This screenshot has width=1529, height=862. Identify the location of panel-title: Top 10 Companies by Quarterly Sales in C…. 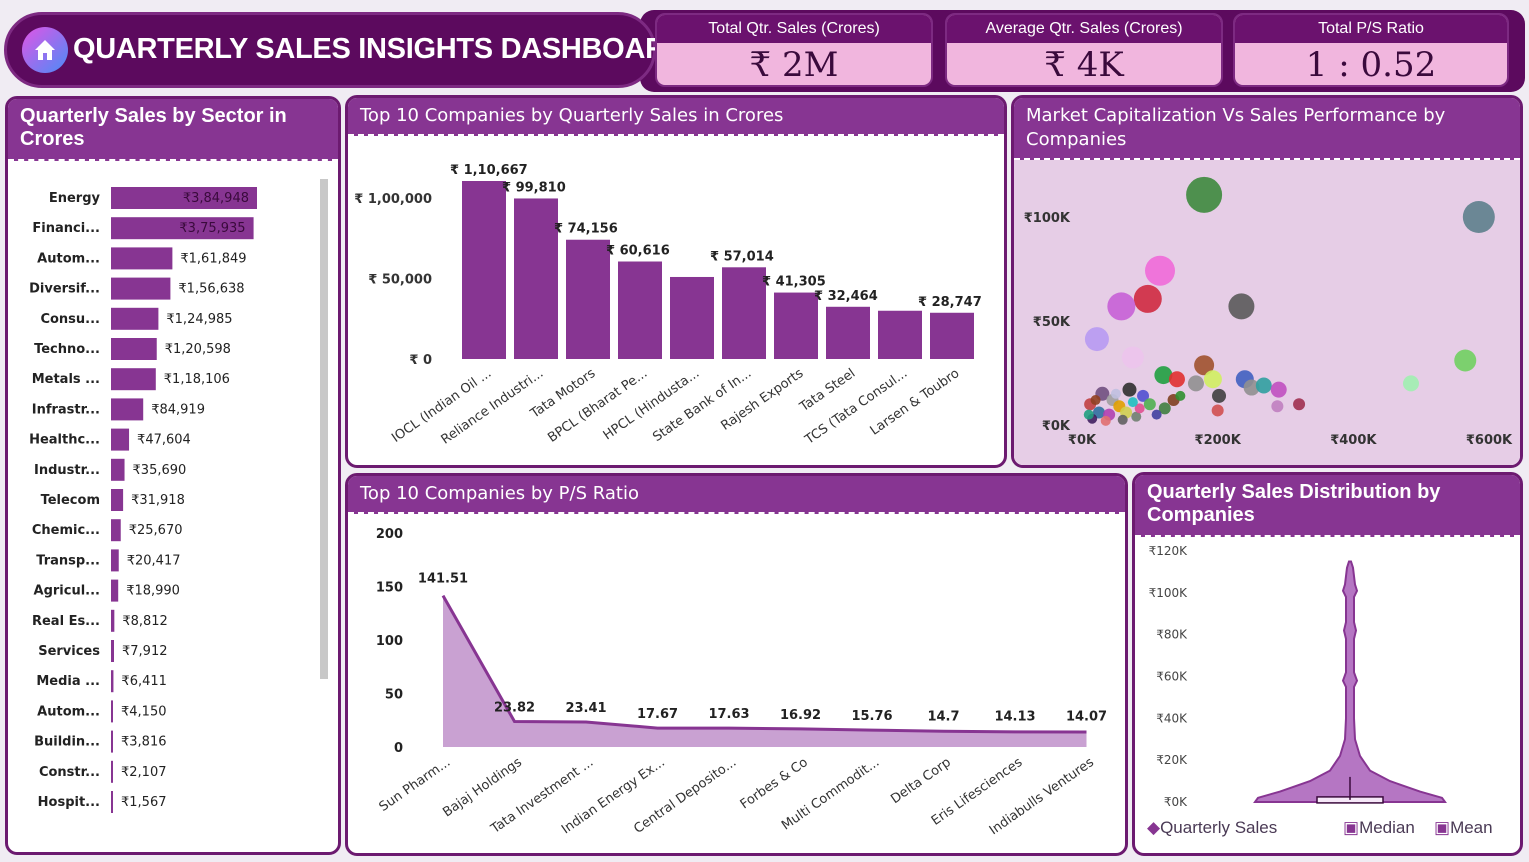
(676, 117).